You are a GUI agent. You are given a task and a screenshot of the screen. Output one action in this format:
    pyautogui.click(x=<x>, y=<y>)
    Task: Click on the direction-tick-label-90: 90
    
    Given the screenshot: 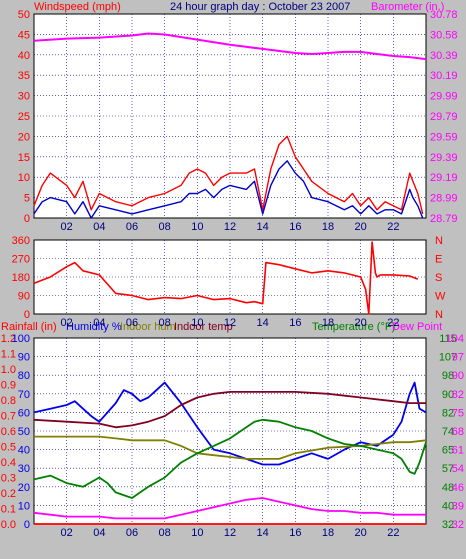 What is the action you would take?
    pyautogui.click(x=24, y=297)
    